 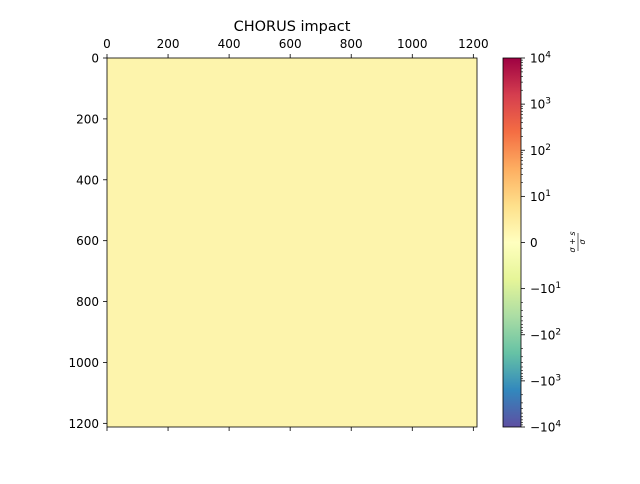 What do you see at coordinates (512, 242) in the screenshot?
I see `colorbar-gradient` at bounding box center [512, 242].